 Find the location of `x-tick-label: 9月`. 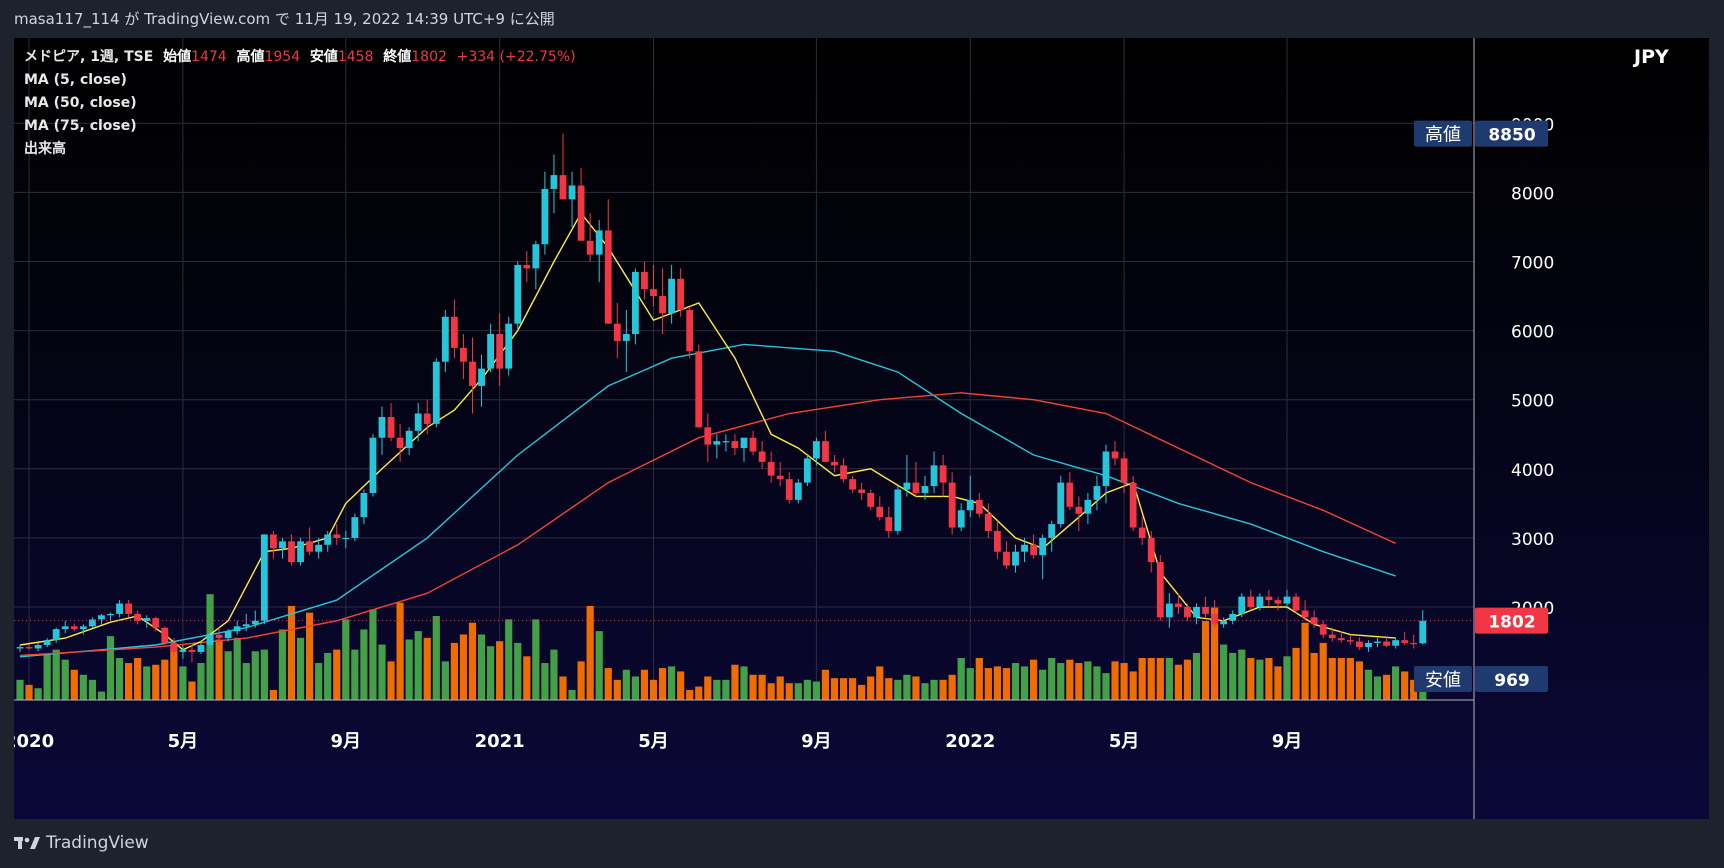

x-tick-label: 9月 is located at coordinates (1287, 741).